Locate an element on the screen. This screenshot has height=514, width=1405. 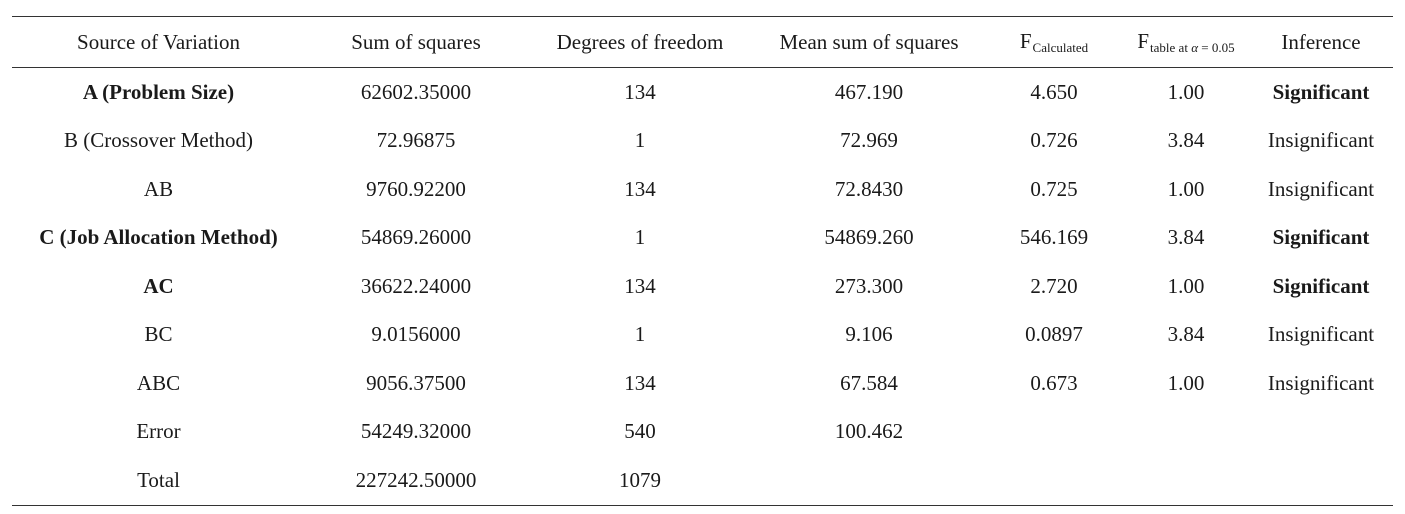
header-f-calculated: FCalculated is located at coordinates (1054, 42).